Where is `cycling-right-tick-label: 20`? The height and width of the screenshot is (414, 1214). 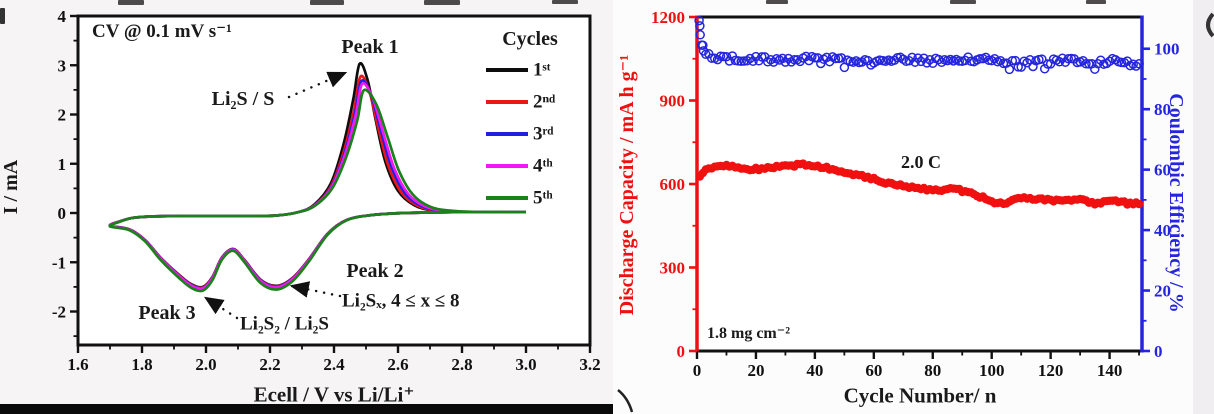
cycling-right-tick-label: 20 is located at coordinates (1162, 291).